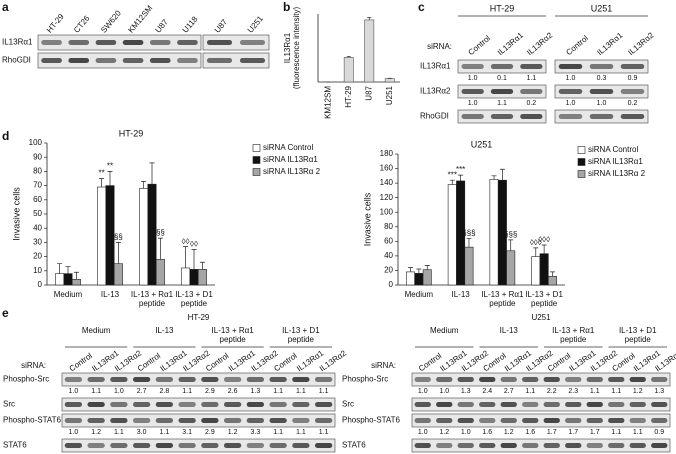 This screenshot has width=676, height=454. Describe the element at coordinates (638, 335) in the screenshot. I see `group-label: IL-13 + D1 peptide` at that location.